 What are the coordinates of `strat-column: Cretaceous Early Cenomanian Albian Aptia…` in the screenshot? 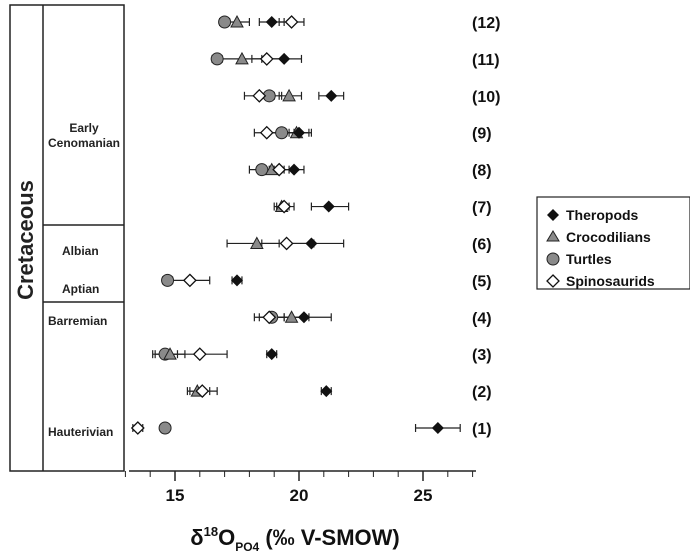 It's located at (67, 238).